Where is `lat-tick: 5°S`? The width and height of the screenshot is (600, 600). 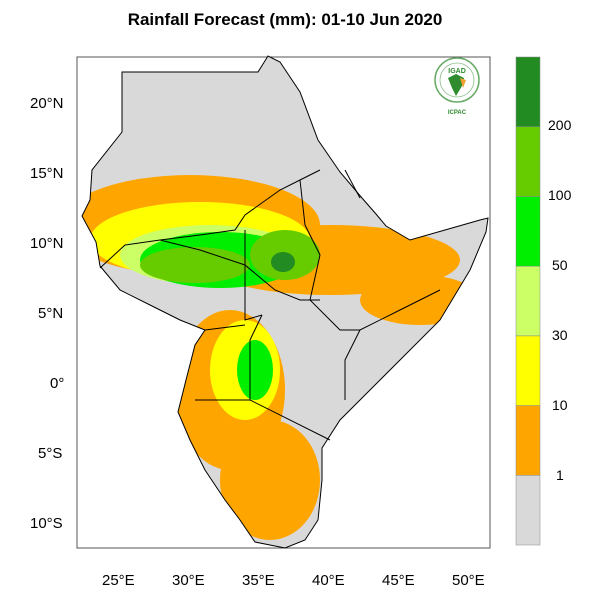
lat-tick: 5°S is located at coordinates (50, 453).